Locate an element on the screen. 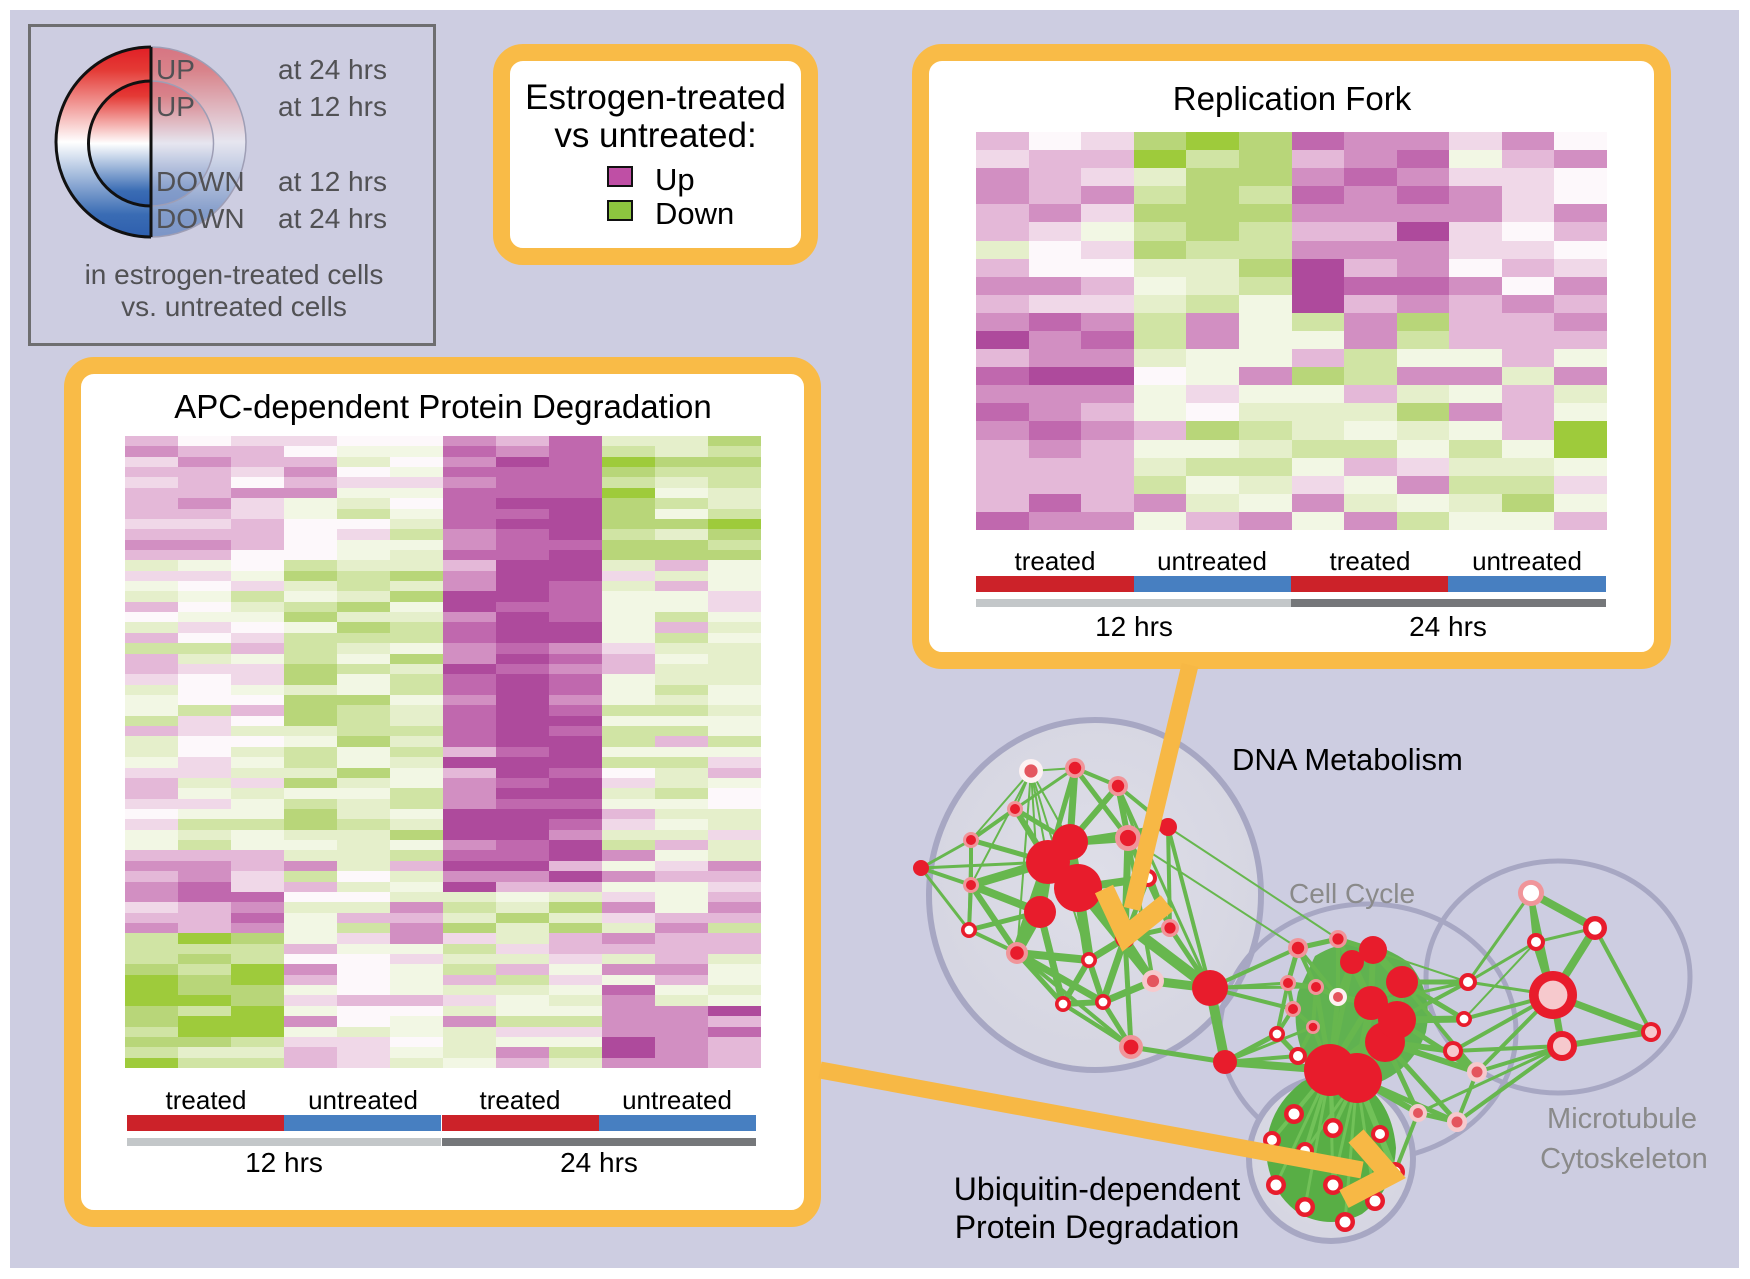 The width and height of the screenshot is (1750, 1279). svg-text: Cell Cycle is located at coordinates (1352, 893).